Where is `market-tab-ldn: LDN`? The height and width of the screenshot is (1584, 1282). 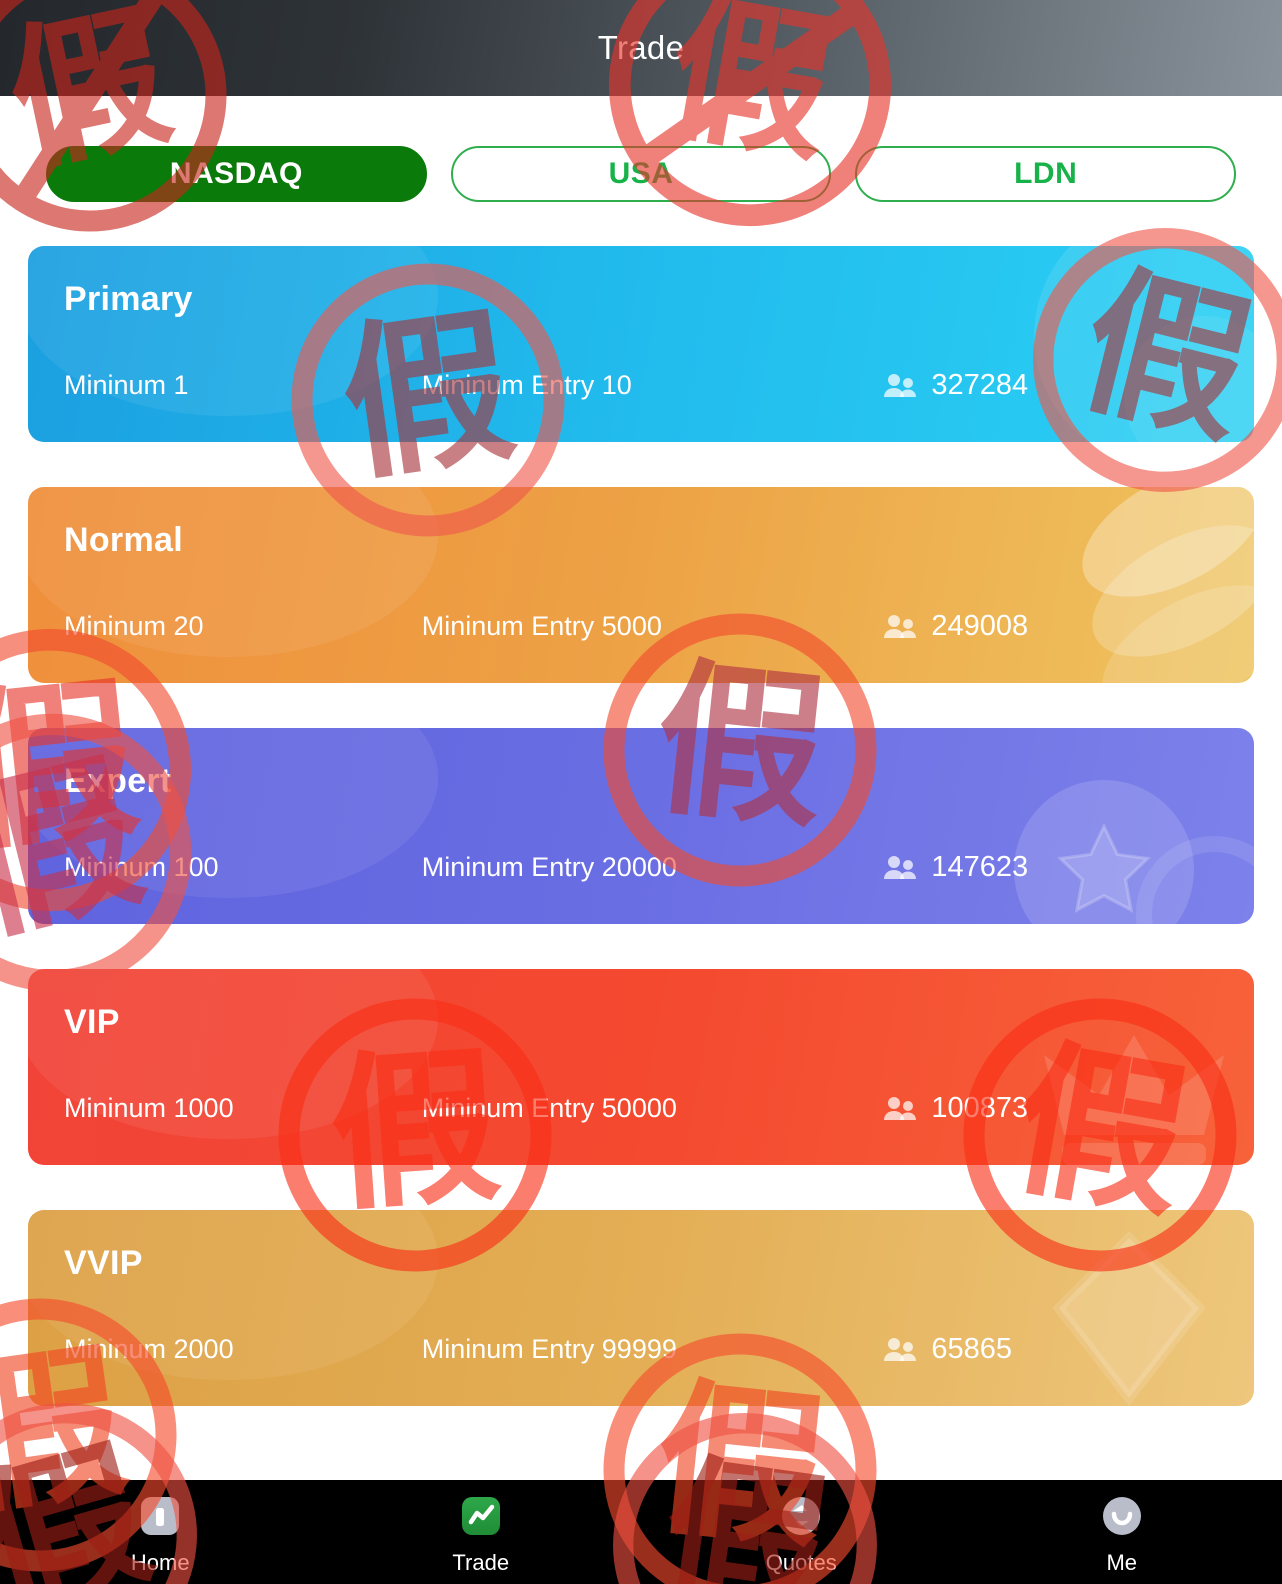
market-tab-ldn: LDN is located at coordinates (1046, 174).